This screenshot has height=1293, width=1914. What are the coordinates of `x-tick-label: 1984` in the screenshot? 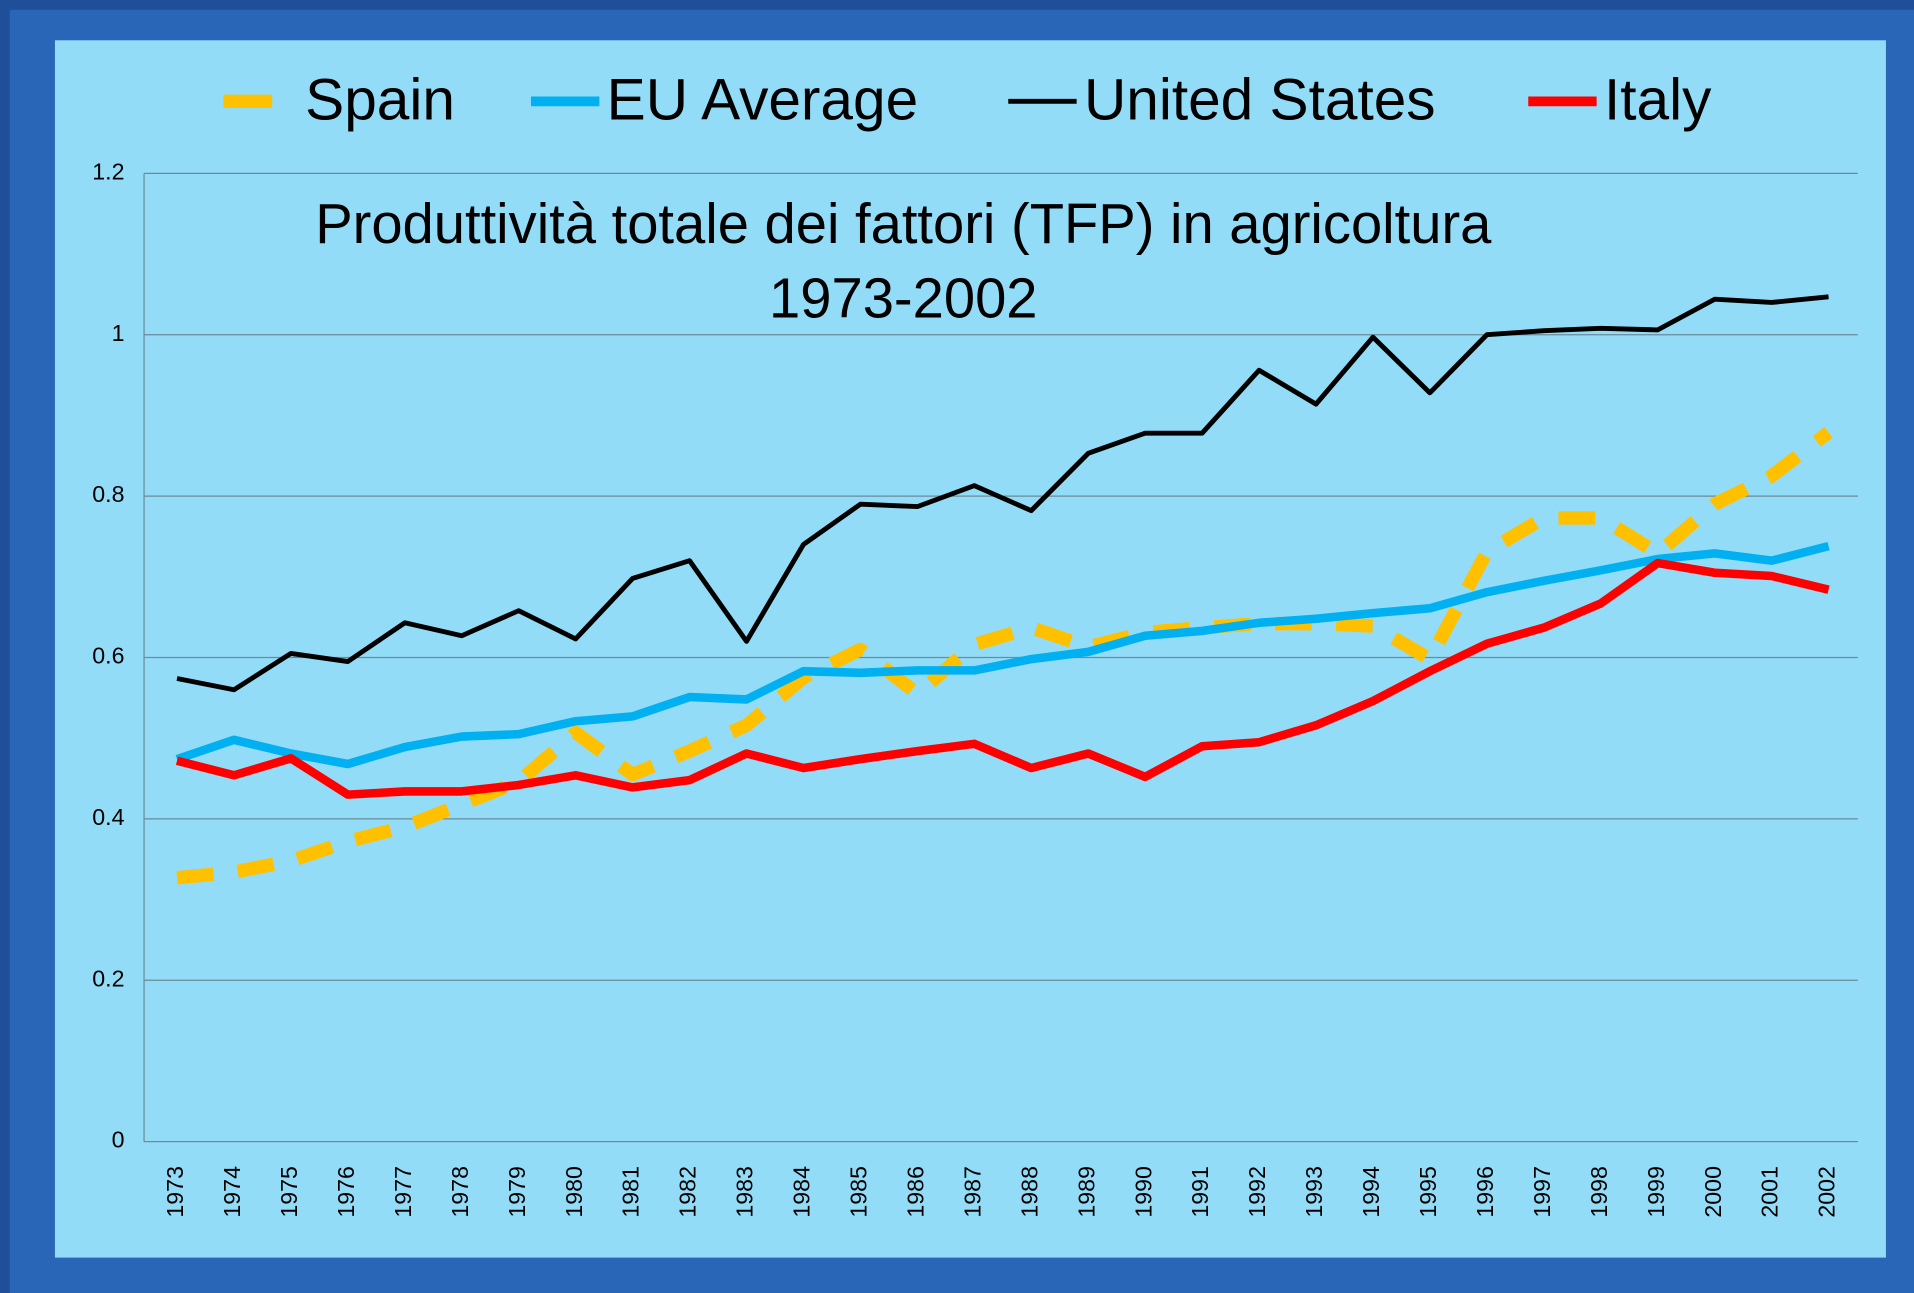 It's located at (802, 1192).